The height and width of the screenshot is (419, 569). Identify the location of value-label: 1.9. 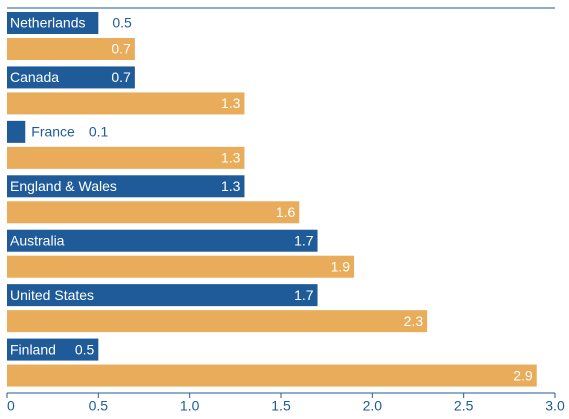
(341, 266).